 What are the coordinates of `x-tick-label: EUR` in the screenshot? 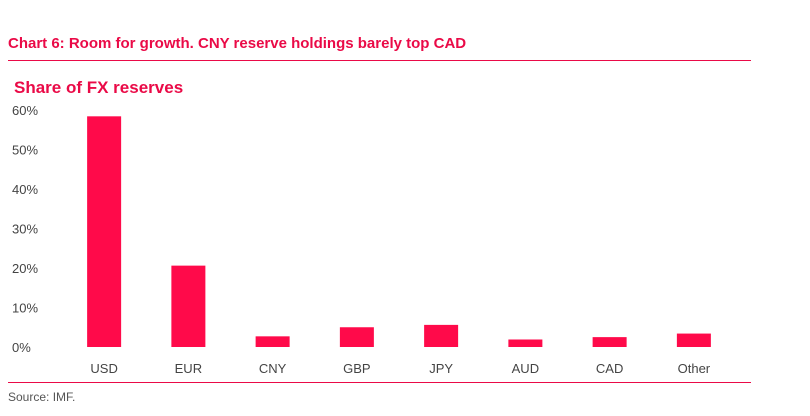 It's located at (188, 368).